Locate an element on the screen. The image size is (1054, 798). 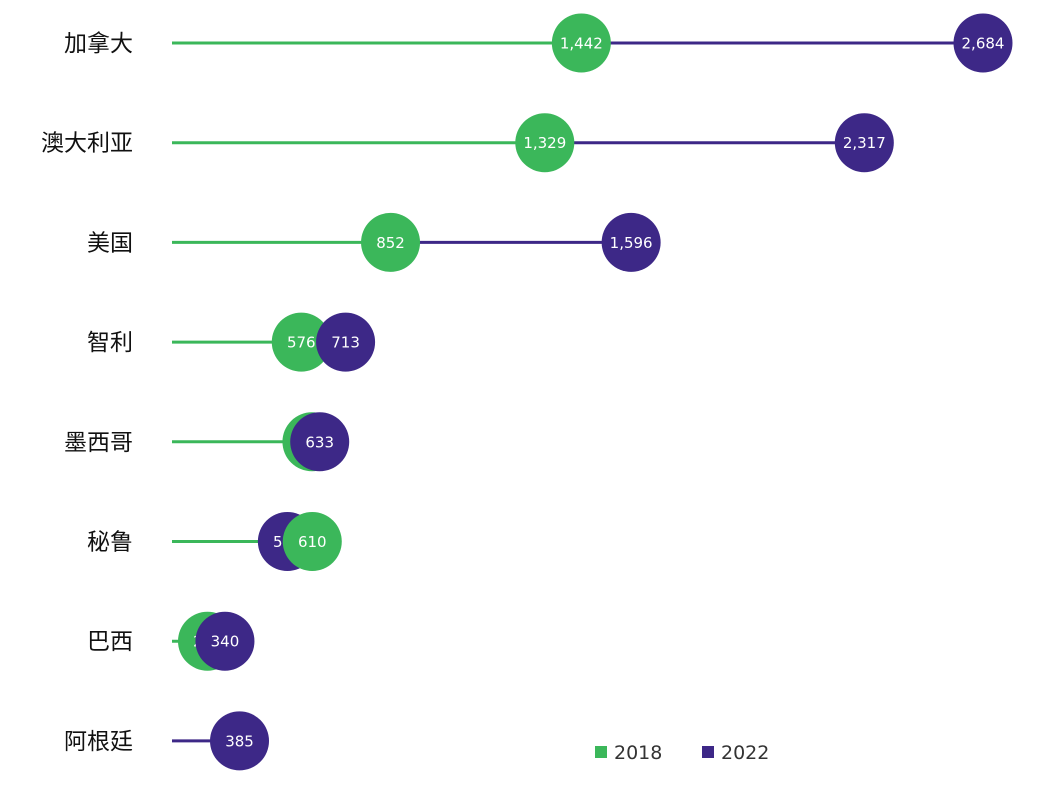
legend: 2018 2022 is located at coordinates (682, 753).